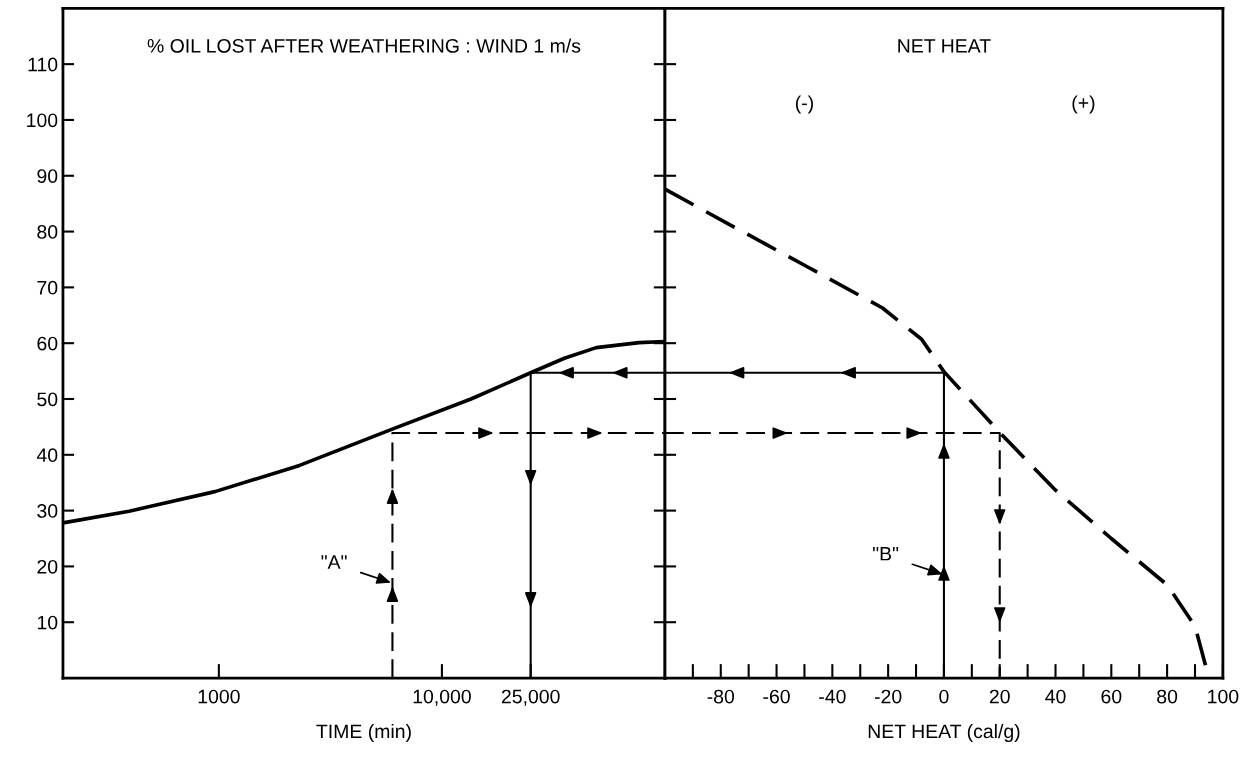 The height and width of the screenshot is (758, 1249). What do you see at coordinates (47, 622) in the screenshot?
I see `y-tick-label: 10` at bounding box center [47, 622].